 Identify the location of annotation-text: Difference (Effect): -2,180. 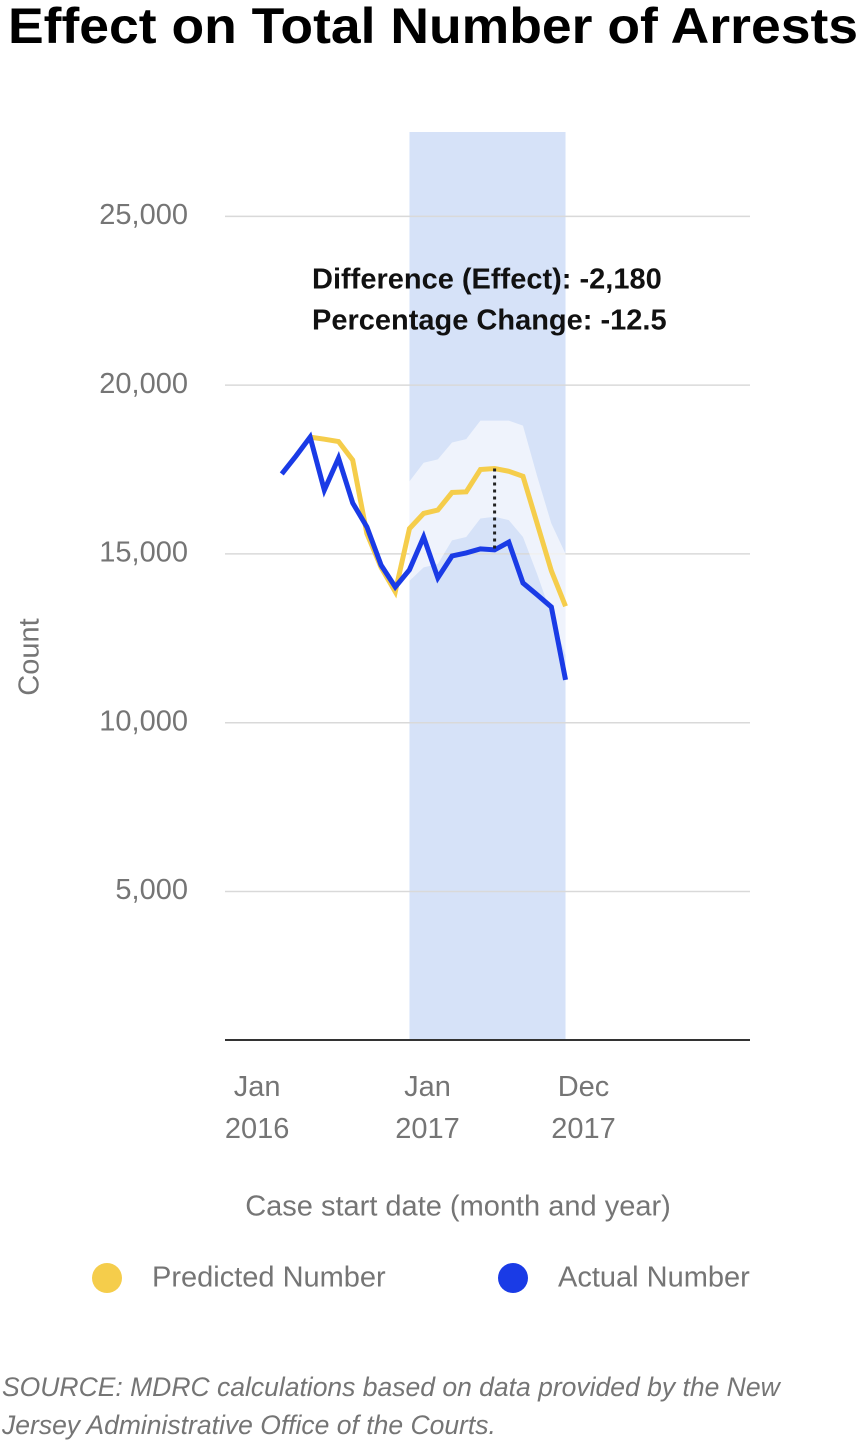
(487, 280).